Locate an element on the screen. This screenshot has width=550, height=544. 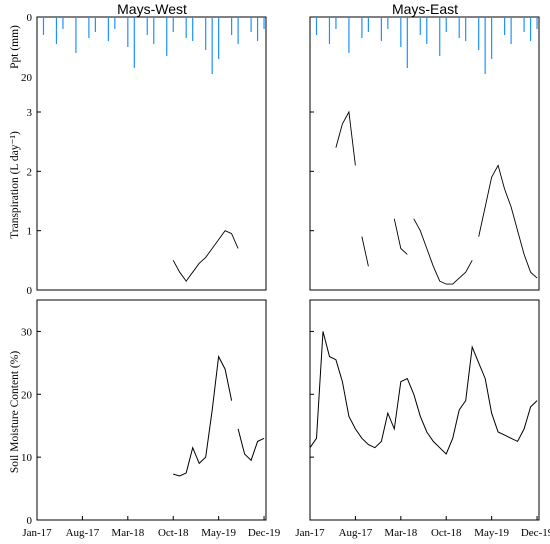
ppt-west-ytick-label: 20 is located at coordinates (27, 78).